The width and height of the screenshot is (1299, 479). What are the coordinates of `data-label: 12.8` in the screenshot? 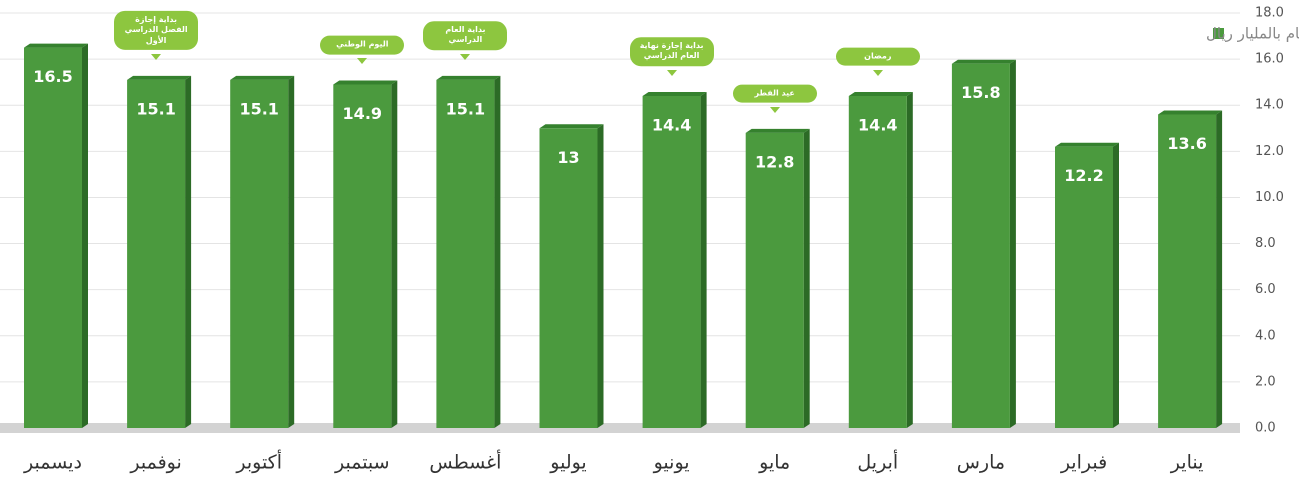 It's located at (774, 161).